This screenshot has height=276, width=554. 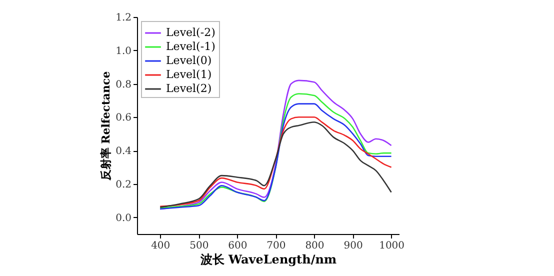 What do you see at coordinates (199, 246) in the screenshot?
I see `x-tick-label: 500` at bounding box center [199, 246].